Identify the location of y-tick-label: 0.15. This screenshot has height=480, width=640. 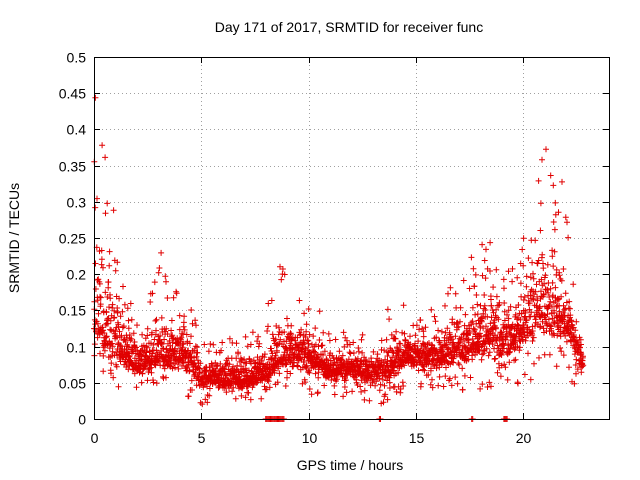
(72, 311).